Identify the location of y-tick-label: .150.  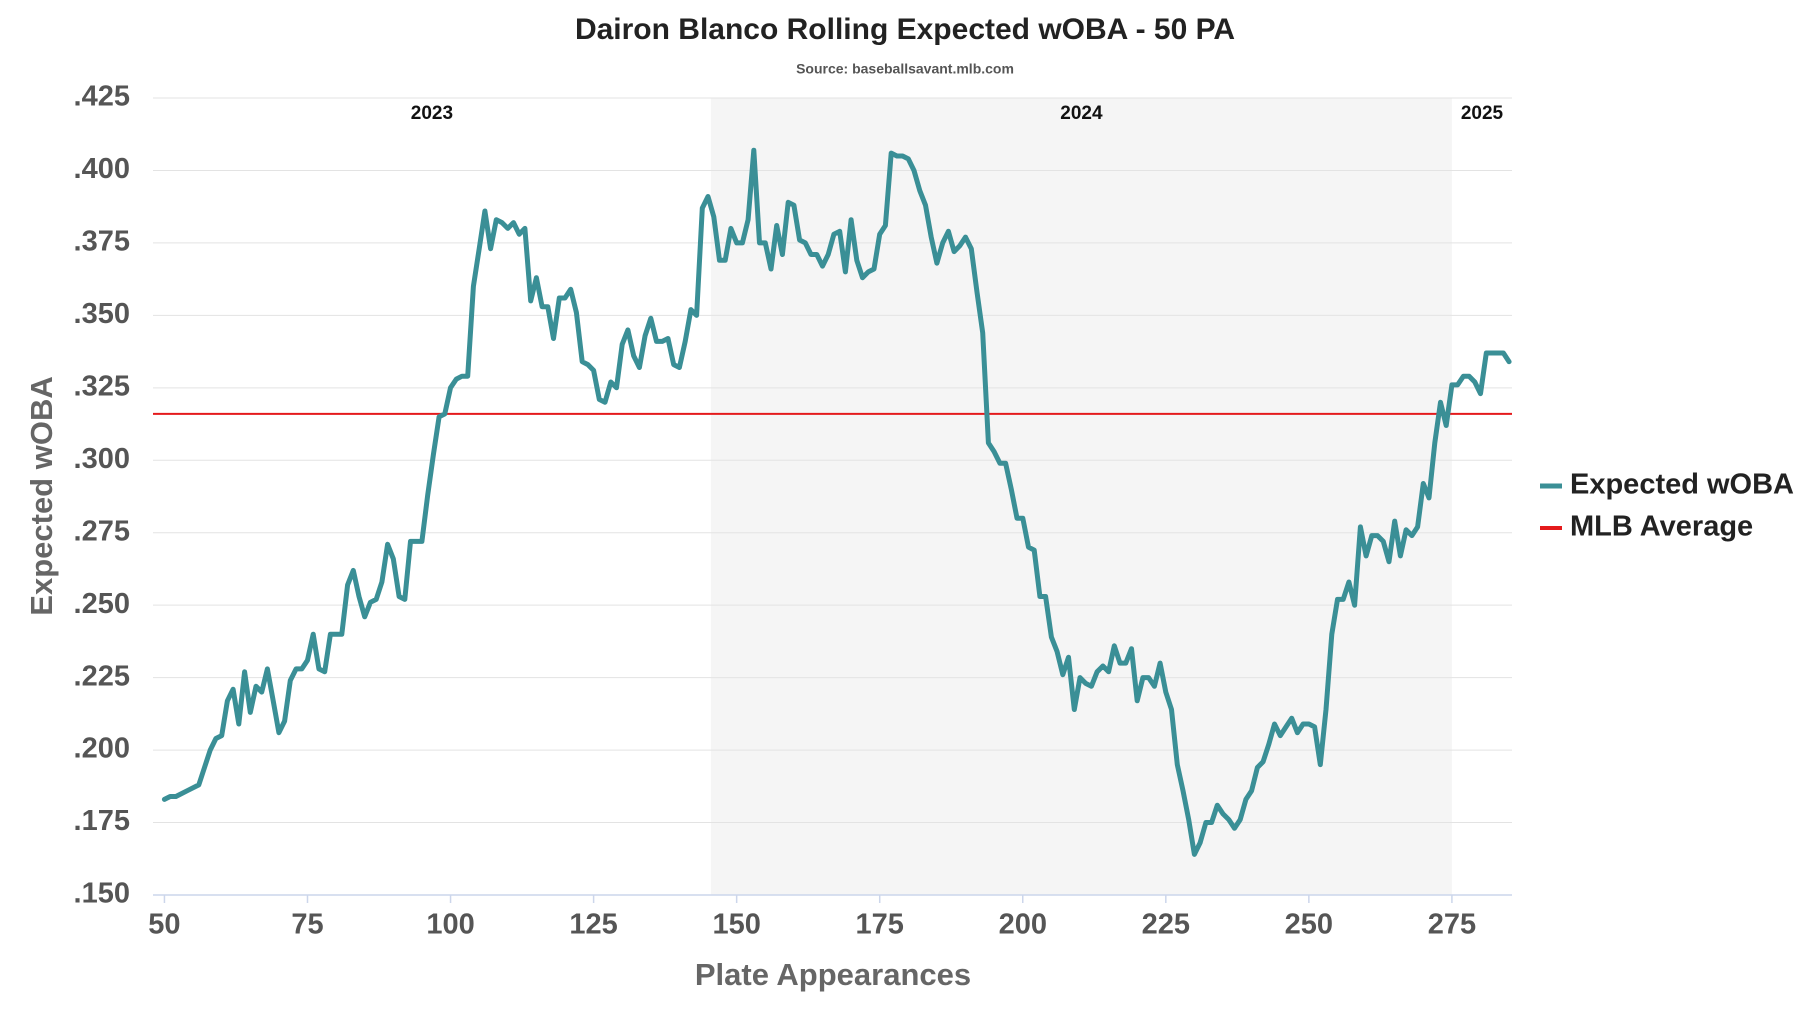
(102, 894).